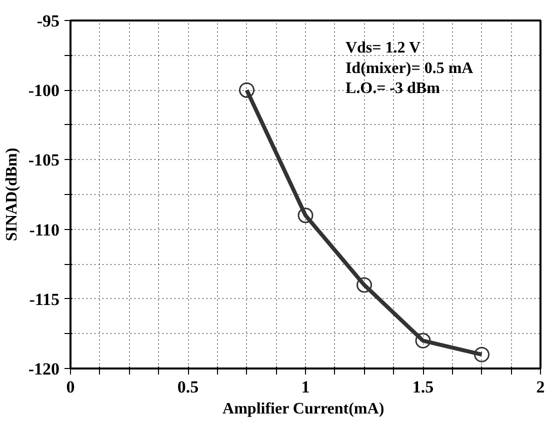 This screenshot has width=557, height=423. Describe the element at coordinates (423, 387) in the screenshot. I see `x-tick-label: 1.5` at that location.